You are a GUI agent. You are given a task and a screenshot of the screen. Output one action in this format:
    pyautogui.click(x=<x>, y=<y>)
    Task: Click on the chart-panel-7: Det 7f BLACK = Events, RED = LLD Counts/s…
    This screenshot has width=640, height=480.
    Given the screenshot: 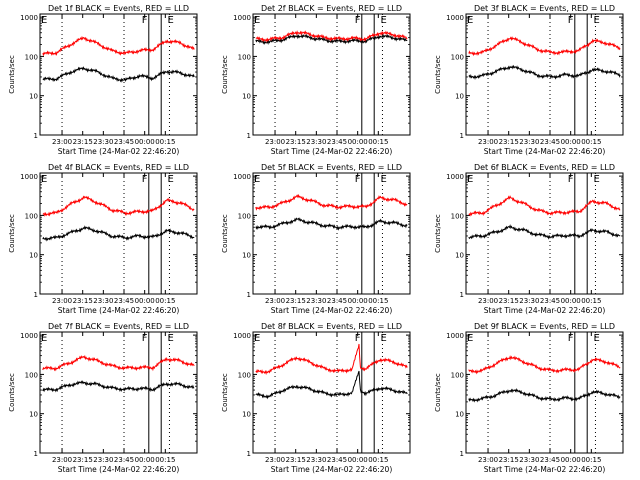 What is the action you would take?
    pyautogui.click(x=103, y=398)
    